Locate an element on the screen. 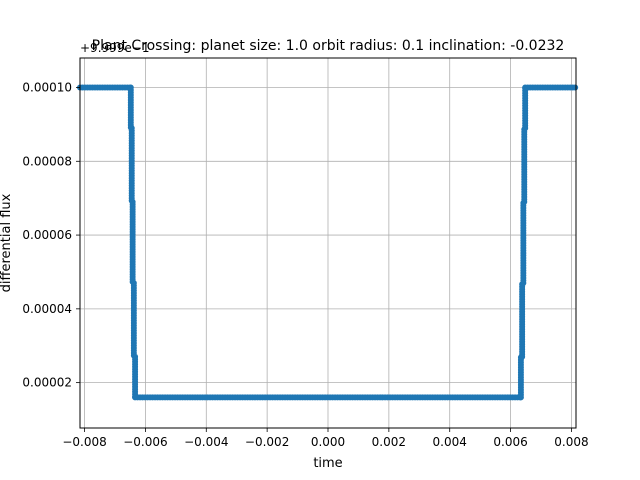 The height and width of the screenshot is (480, 640). x-tick-label: 0.002 is located at coordinates (389, 442).